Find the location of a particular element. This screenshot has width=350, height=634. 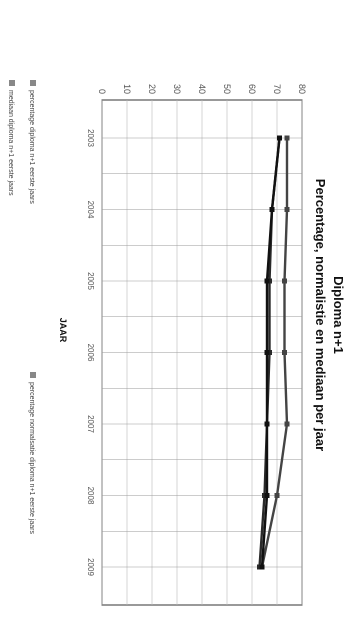

x-tick-label: 2008 is located at coordinates (90, 496).